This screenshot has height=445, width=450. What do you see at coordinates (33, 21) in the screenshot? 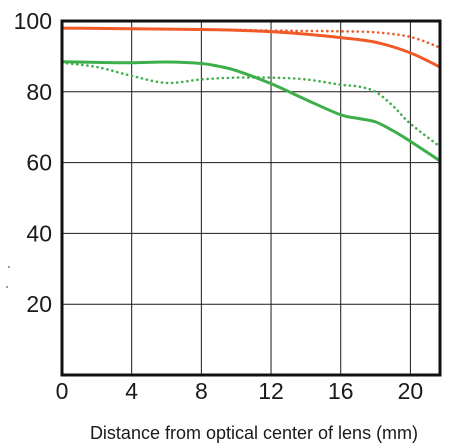
I see `y-tick-label: 100` at bounding box center [33, 21].